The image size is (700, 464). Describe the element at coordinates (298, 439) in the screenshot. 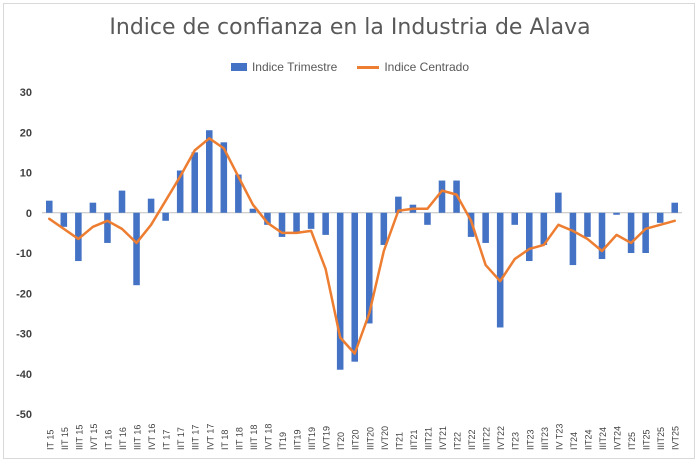

I see `x-tick-label: IIT19` at that location.